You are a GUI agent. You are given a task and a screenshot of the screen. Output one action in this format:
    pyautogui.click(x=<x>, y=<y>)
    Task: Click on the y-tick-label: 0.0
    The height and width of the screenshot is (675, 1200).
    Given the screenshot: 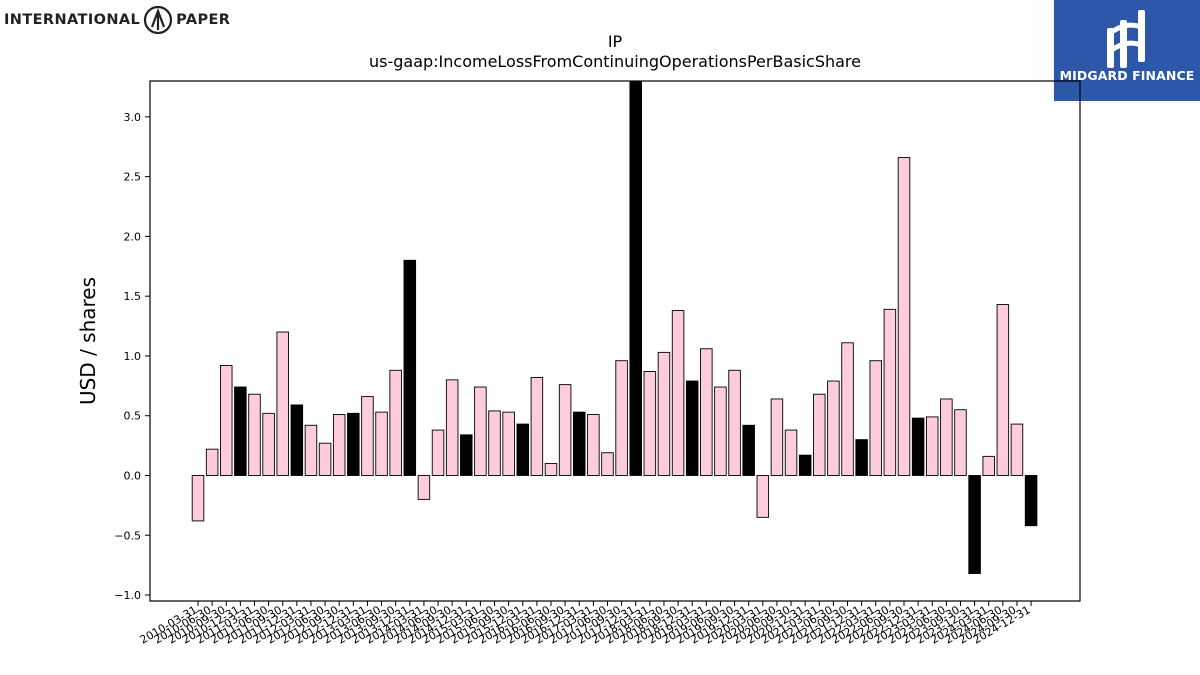 What is the action you would take?
    pyautogui.click(x=133, y=475)
    